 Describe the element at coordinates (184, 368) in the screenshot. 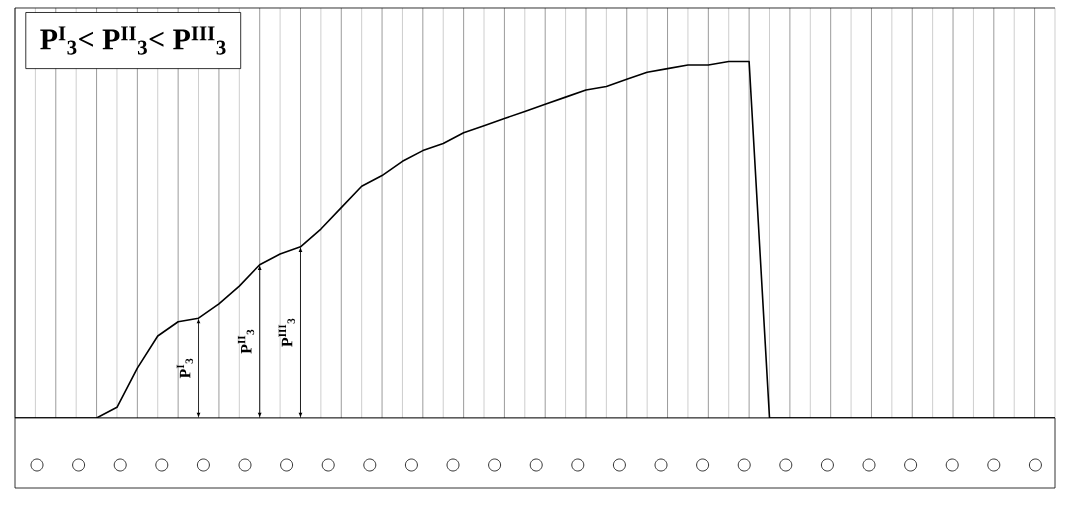

I see `annotation: P$^{I}$3` at that location.